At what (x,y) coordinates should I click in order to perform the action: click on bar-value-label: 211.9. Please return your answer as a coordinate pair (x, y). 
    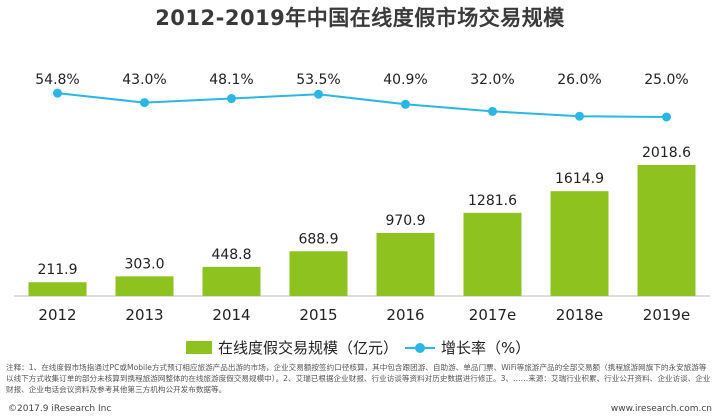
    Looking at the image, I should click on (57, 270).